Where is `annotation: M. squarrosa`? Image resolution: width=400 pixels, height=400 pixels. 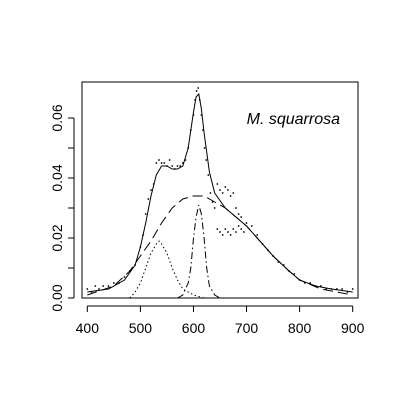 annotation: M. squarrosa is located at coordinates (293, 119).